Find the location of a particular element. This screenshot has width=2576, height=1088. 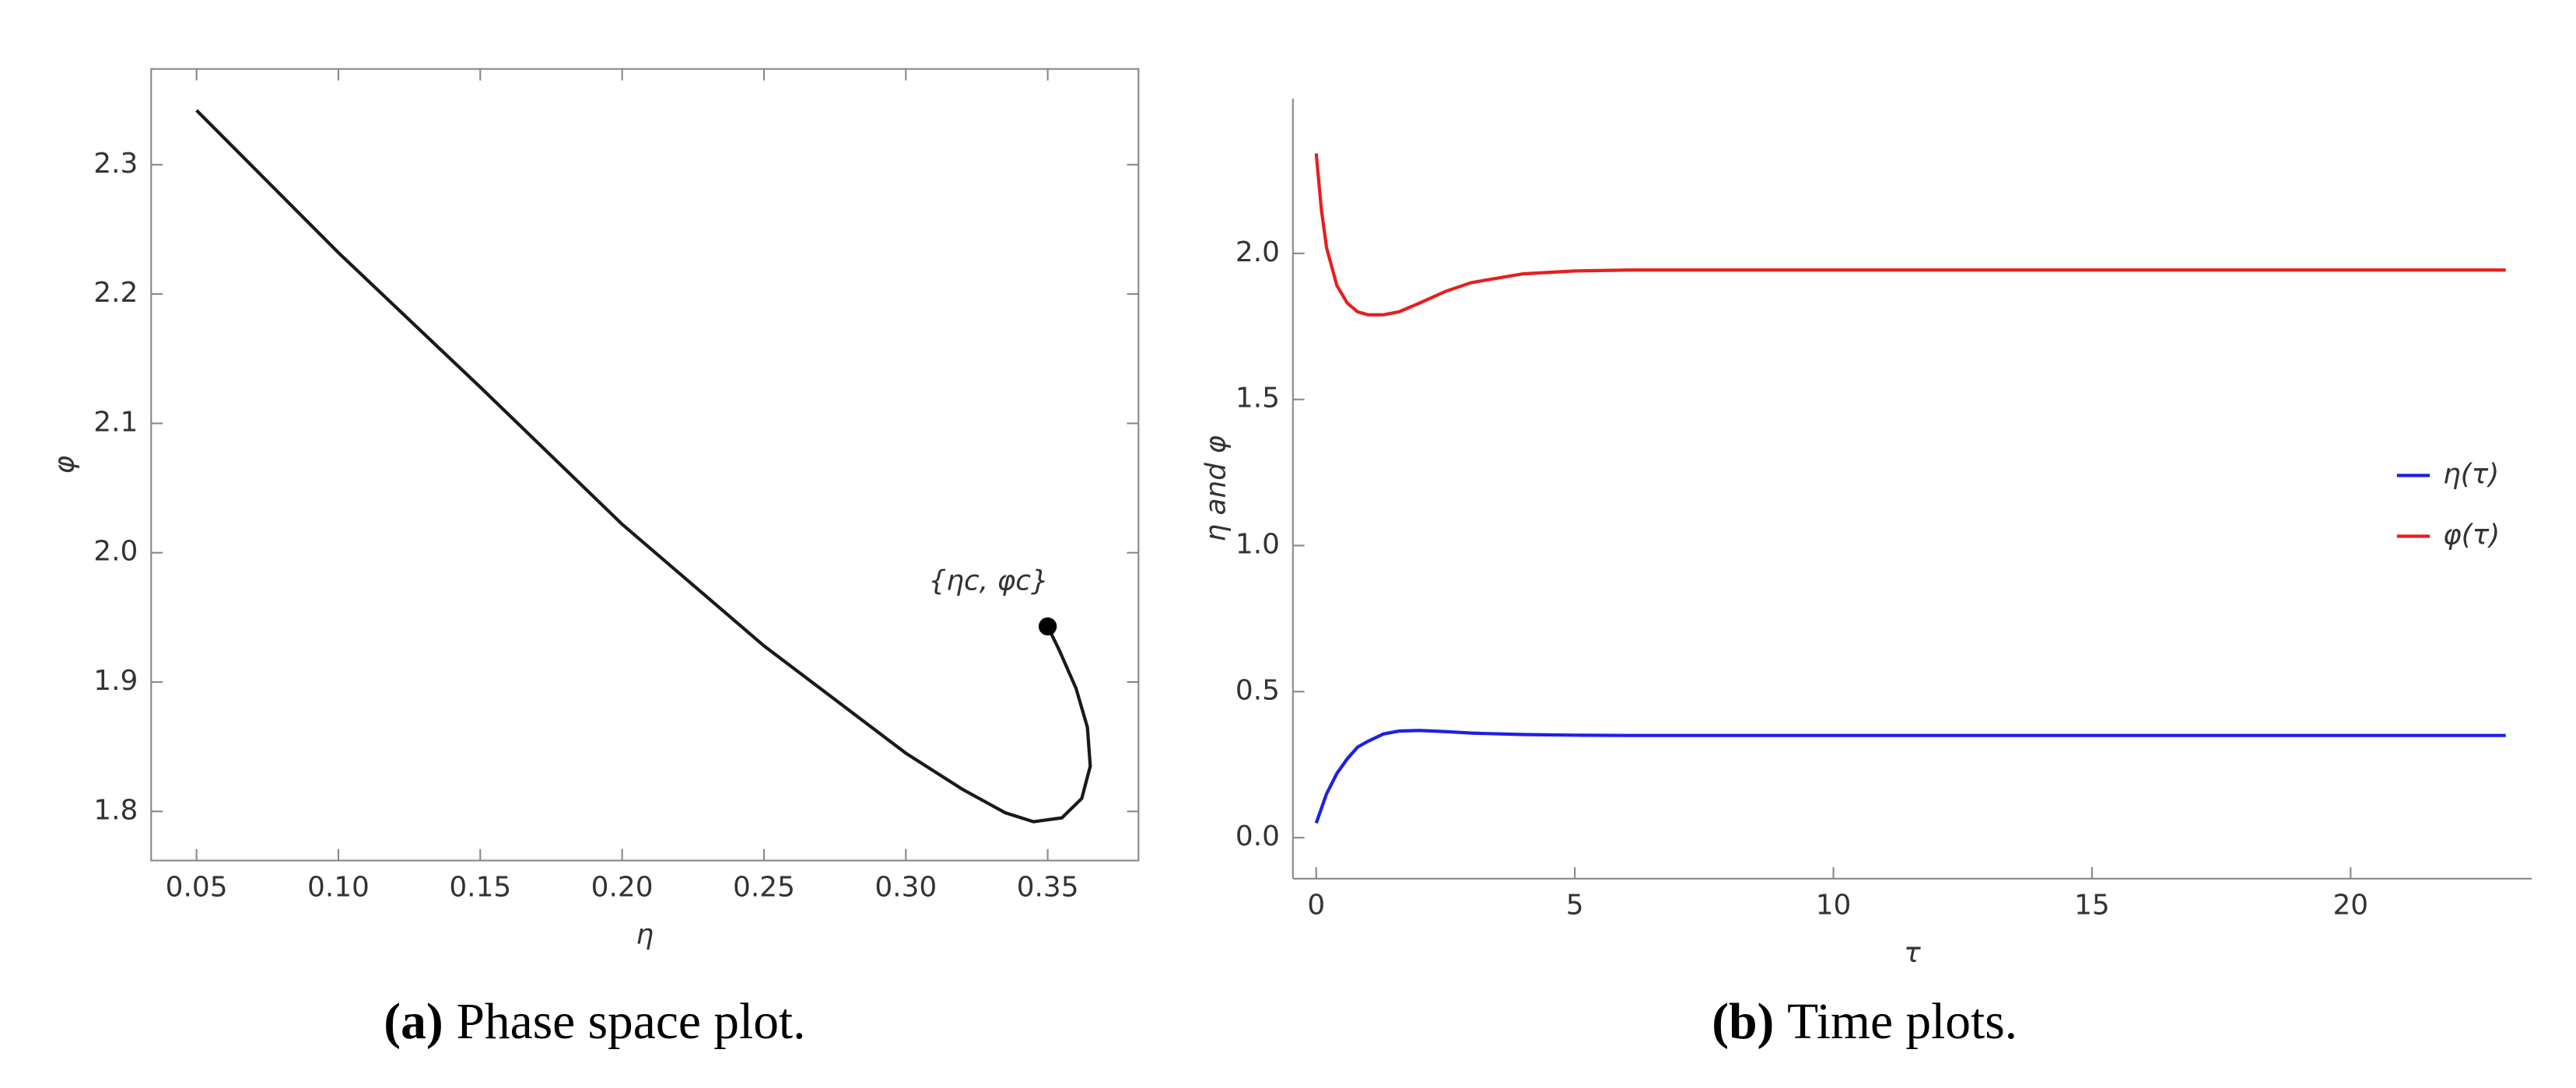

y-axis-label: η and φ is located at coordinates (1216, 489).